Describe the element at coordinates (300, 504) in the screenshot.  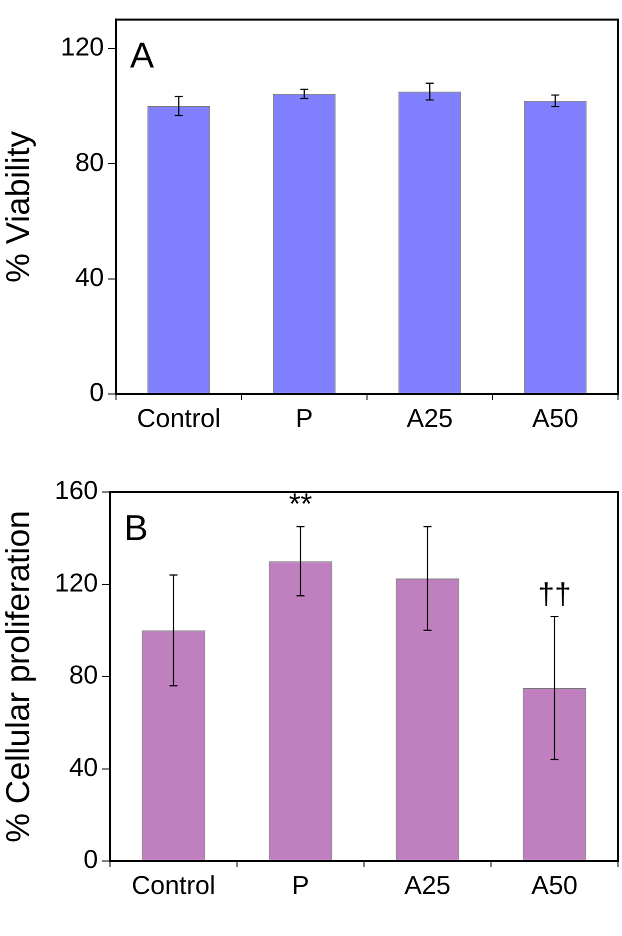
I see `annotation: **` at that location.